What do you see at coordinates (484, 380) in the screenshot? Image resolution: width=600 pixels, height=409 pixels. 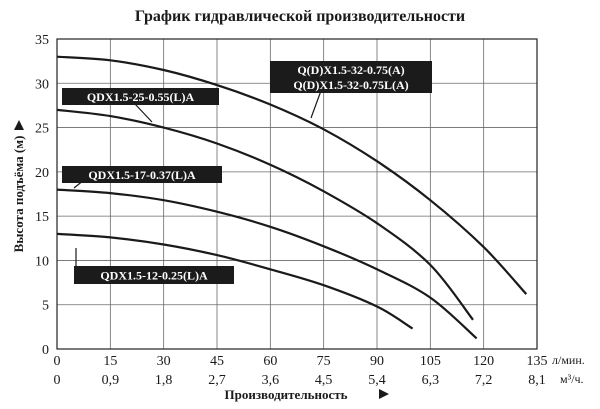 I see `x-tick-label-secondary: 7,2` at bounding box center [484, 380].